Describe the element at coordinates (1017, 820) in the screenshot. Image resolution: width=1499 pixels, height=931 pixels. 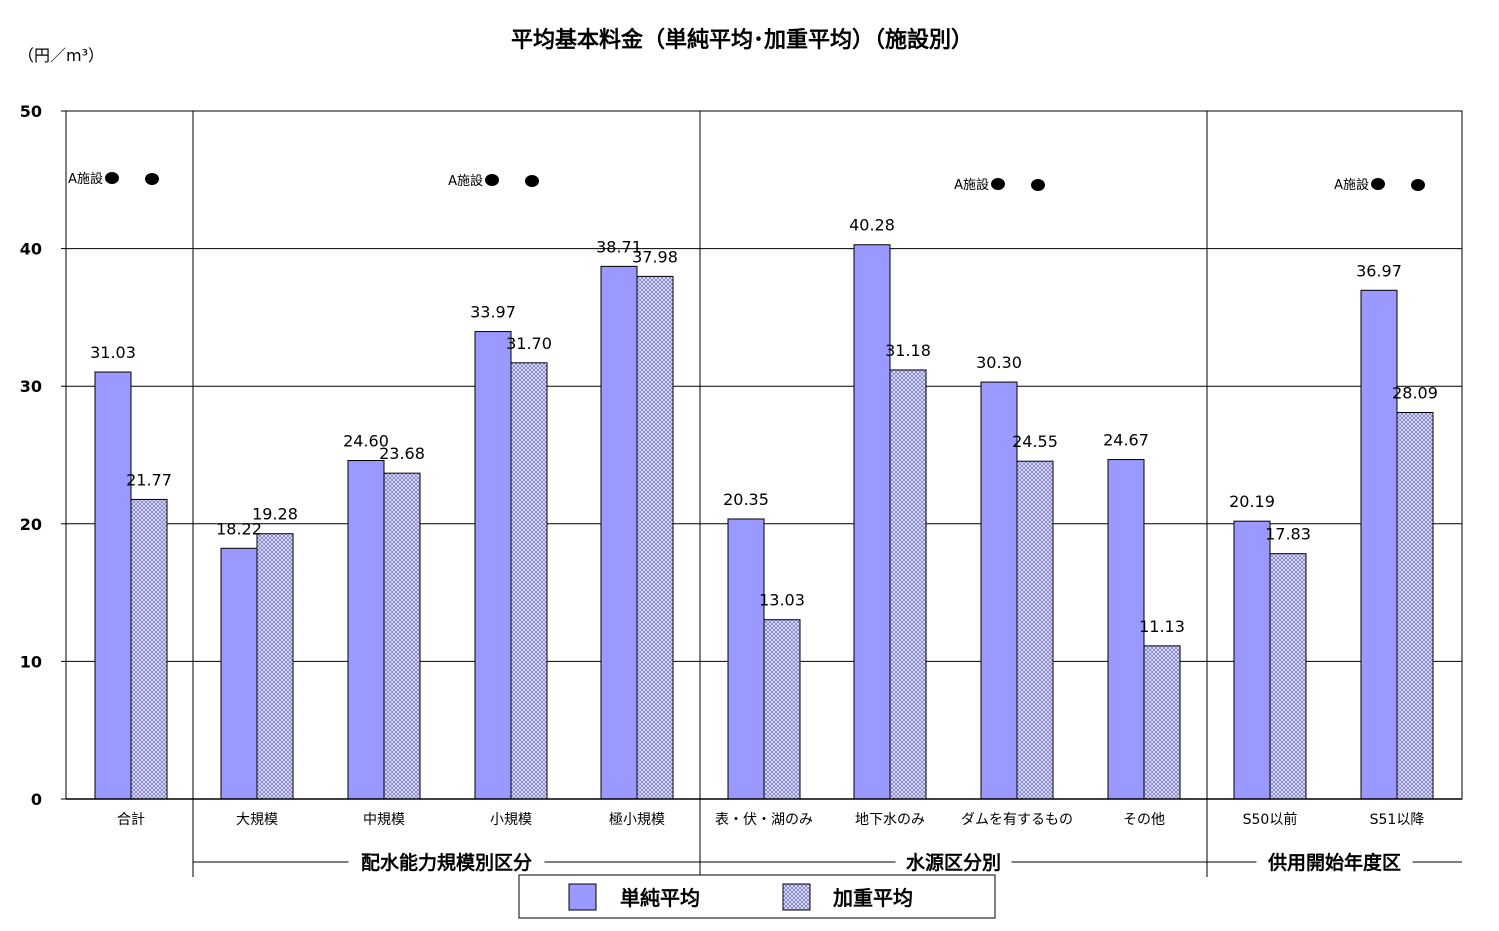
I see `x-tick-label: ダムを有するもの` at that location.